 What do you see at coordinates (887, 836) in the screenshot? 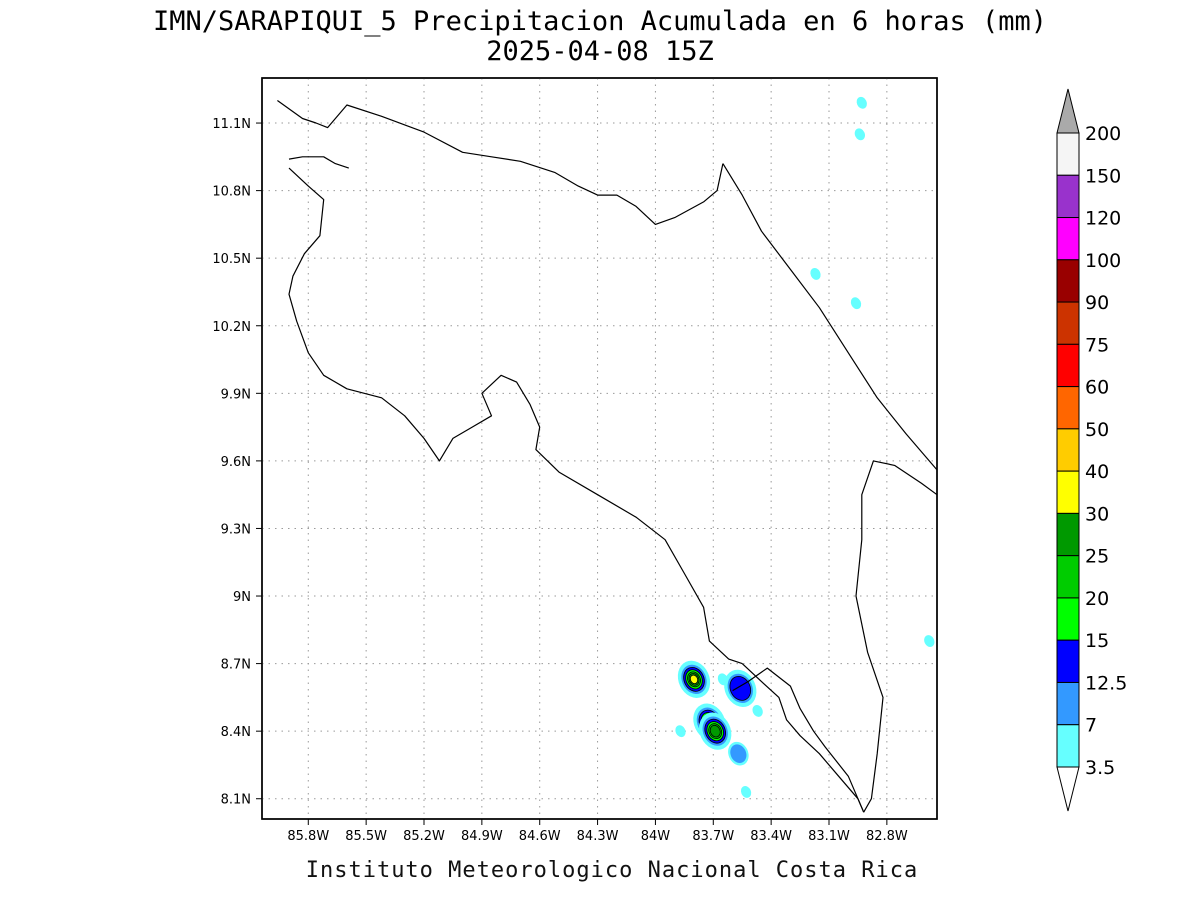
I see `lon-tick-label: 82.8W` at bounding box center [887, 836].